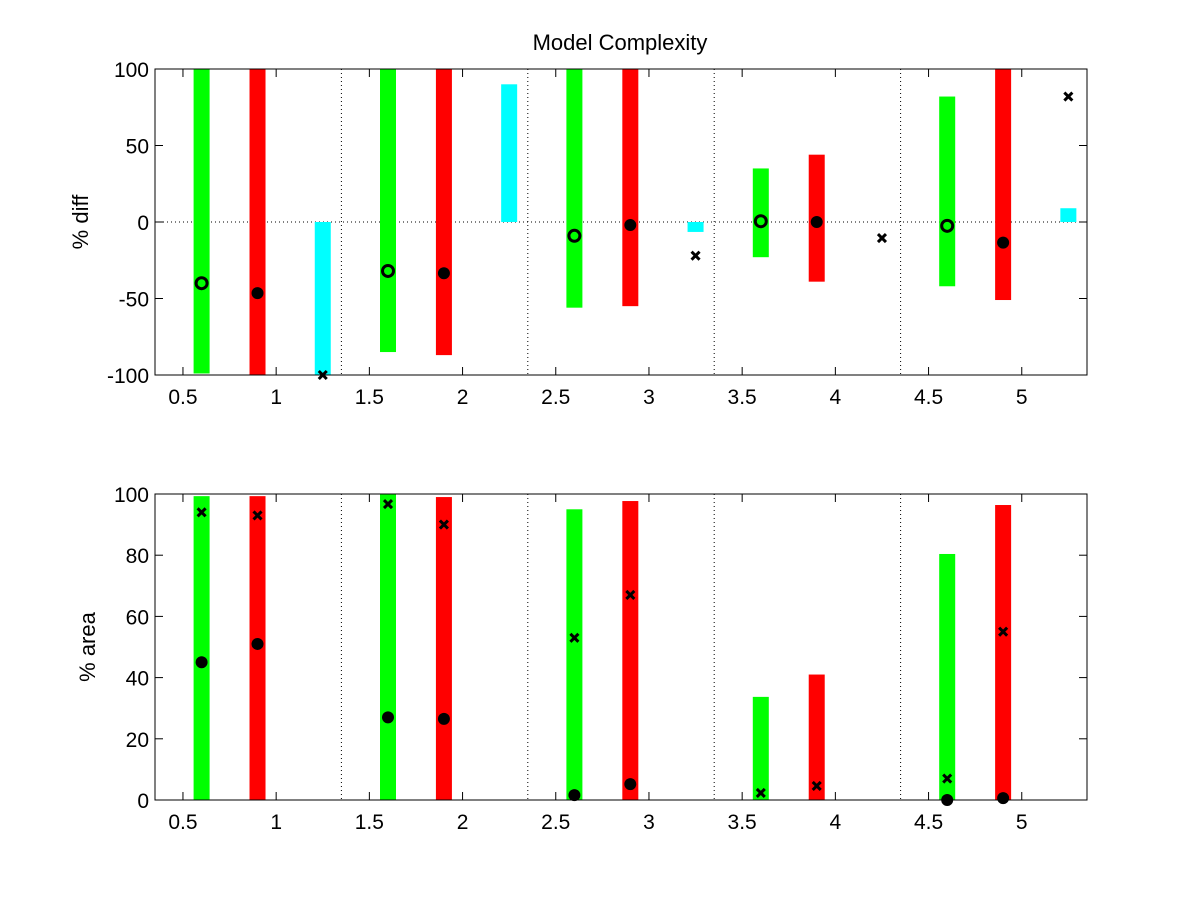  What do you see at coordinates (137, 617) in the screenshot?
I see `y-tick-label: 60` at bounding box center [137, 617].